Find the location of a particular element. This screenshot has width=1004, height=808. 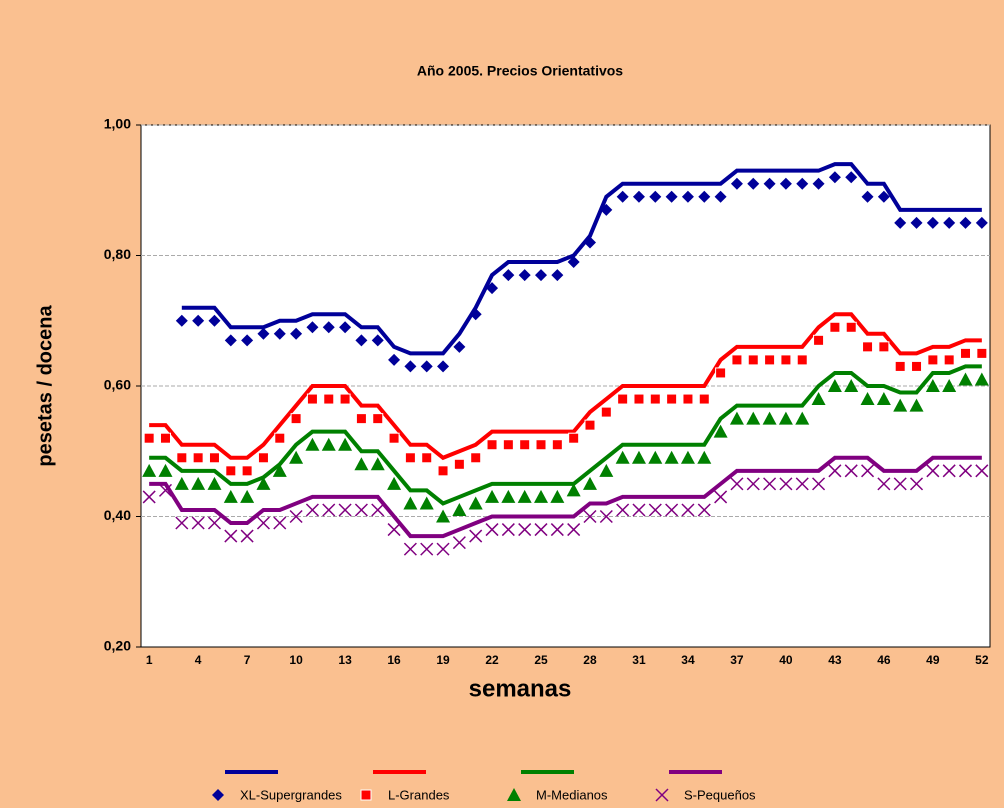

x-tick-label: 7 is located at coordinates (247, 660).